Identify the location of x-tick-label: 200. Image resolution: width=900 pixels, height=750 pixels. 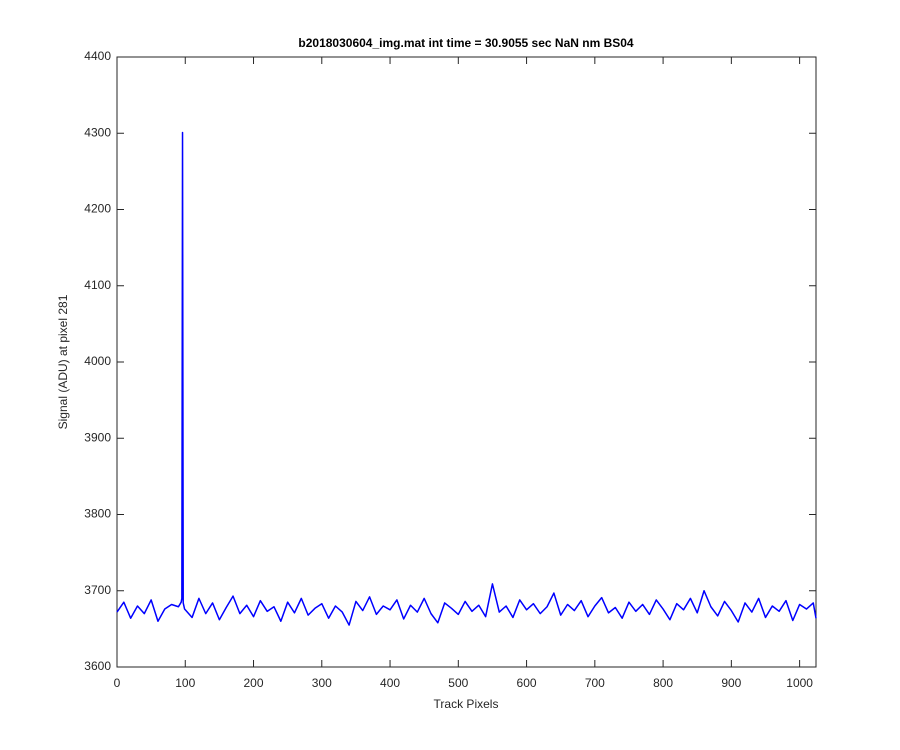
(254, 683).